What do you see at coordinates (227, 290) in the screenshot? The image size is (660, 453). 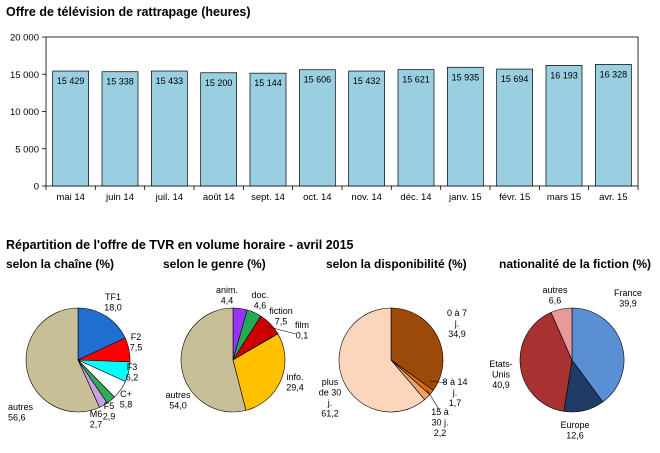 I see `pie-label: anim.` at bounding box center [227, 290].